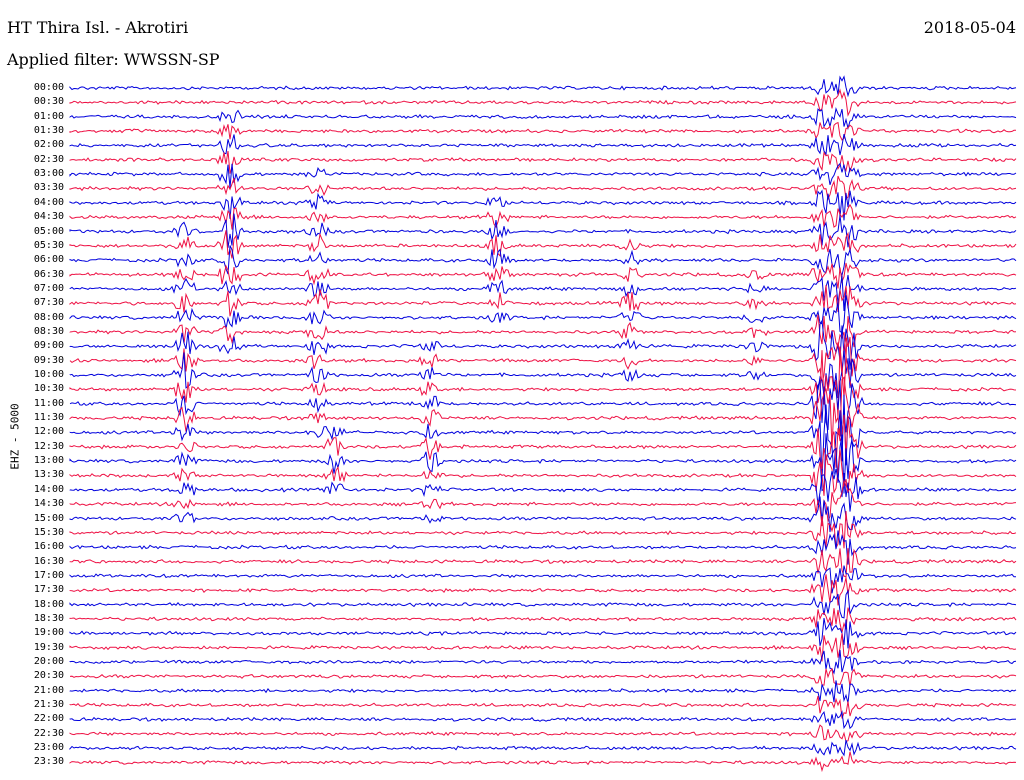  I want to click on station-title: HT Thira Isl. - Akrotiri, so click(98, 27).